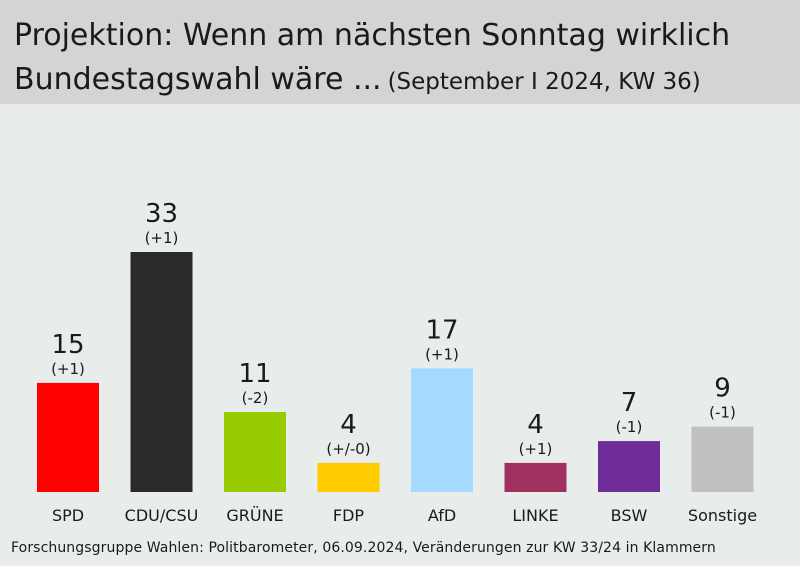 The width and height of the screenshot is (800, 566). Describe the element at coordinates (68, 515) in the screenshot. I see `category-label-spd: SPD` at that location.